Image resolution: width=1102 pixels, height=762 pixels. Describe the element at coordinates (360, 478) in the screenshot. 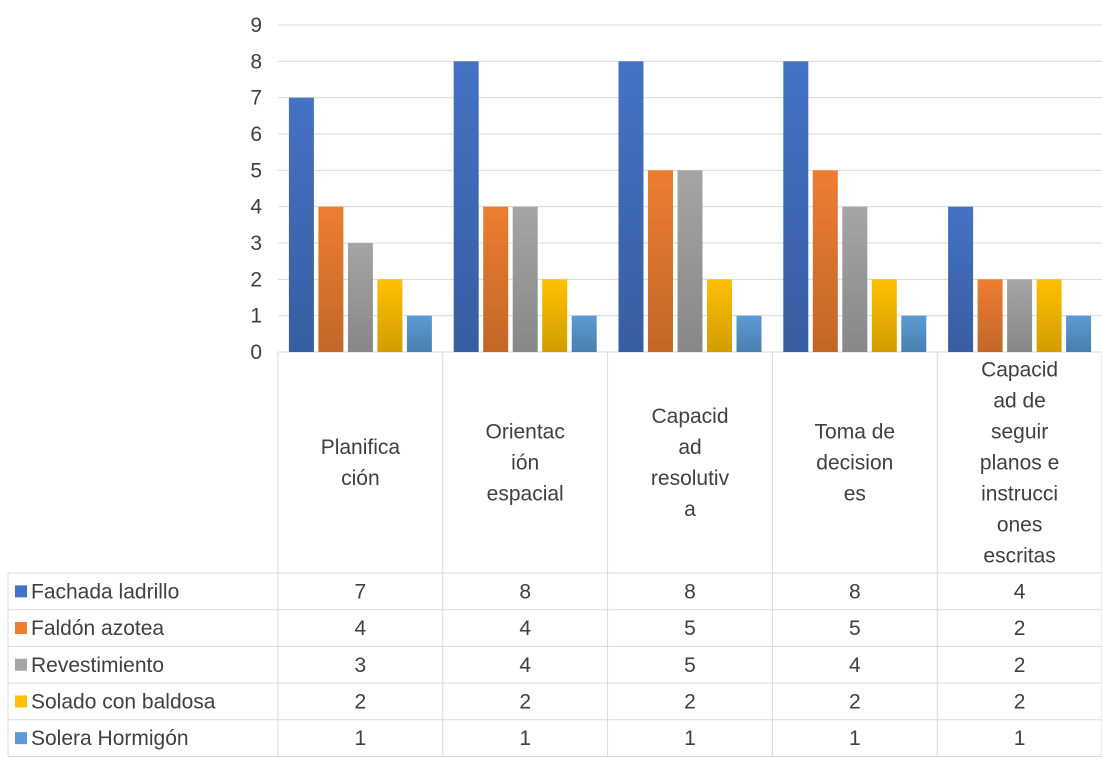

I see `category-label: ción` at that location.